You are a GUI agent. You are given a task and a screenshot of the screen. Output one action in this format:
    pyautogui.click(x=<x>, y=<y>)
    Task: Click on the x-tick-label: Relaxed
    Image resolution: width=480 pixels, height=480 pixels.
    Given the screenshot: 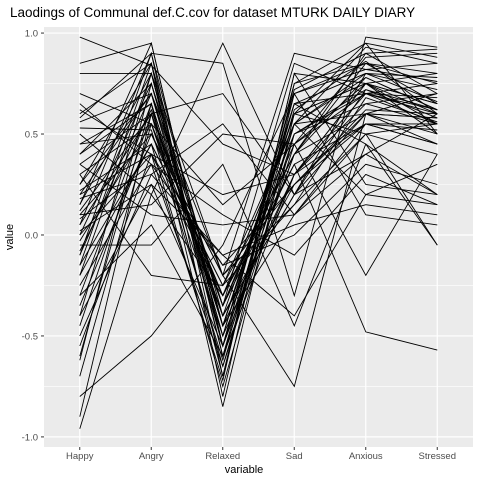 What is the action you would take?
    pyautogui.click(x=222, y=456)
    